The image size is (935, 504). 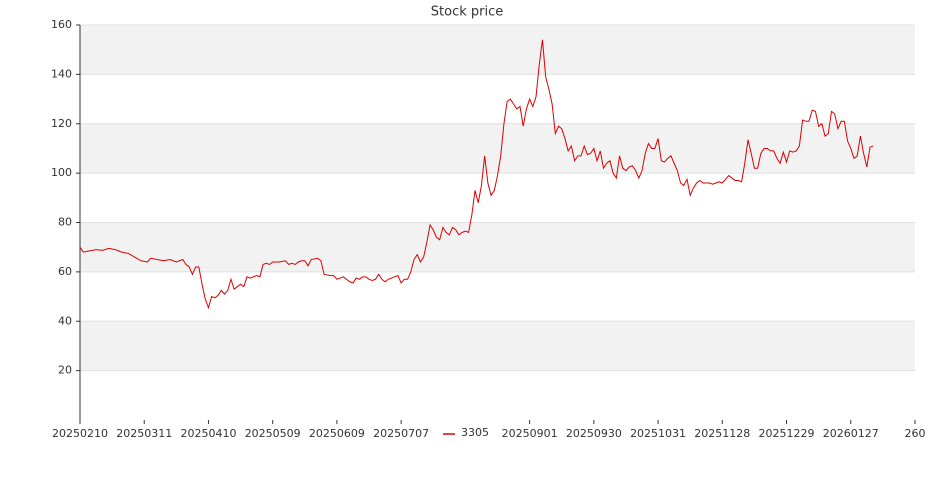 I want to click on y-tick-label: 20, so click(x=65, y=370).